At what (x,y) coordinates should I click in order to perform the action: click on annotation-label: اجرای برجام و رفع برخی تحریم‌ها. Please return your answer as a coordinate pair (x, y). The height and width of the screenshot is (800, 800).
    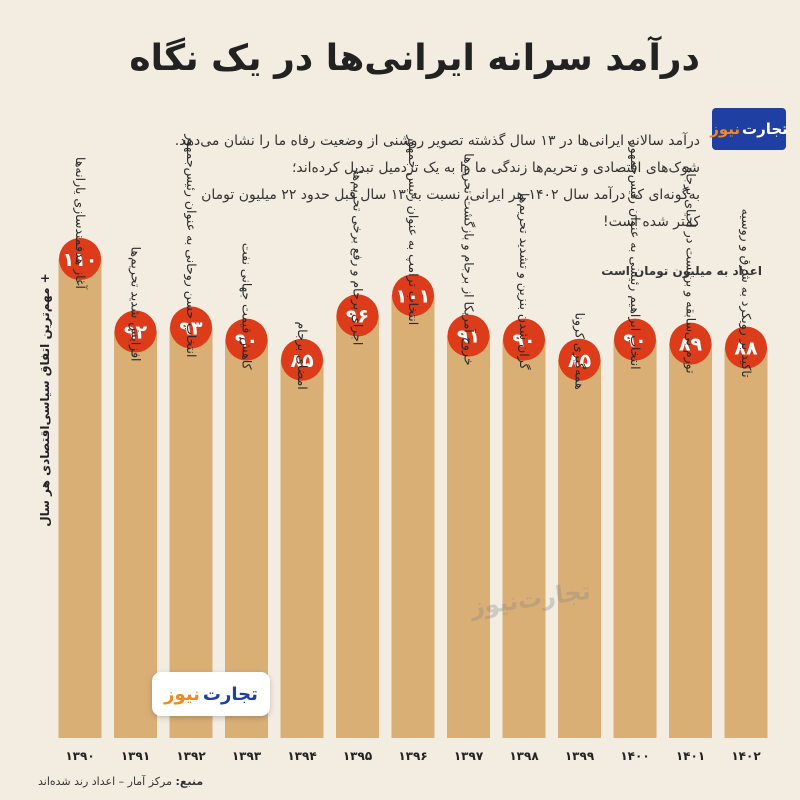
    Looking at the image, I should click on (358, 258).